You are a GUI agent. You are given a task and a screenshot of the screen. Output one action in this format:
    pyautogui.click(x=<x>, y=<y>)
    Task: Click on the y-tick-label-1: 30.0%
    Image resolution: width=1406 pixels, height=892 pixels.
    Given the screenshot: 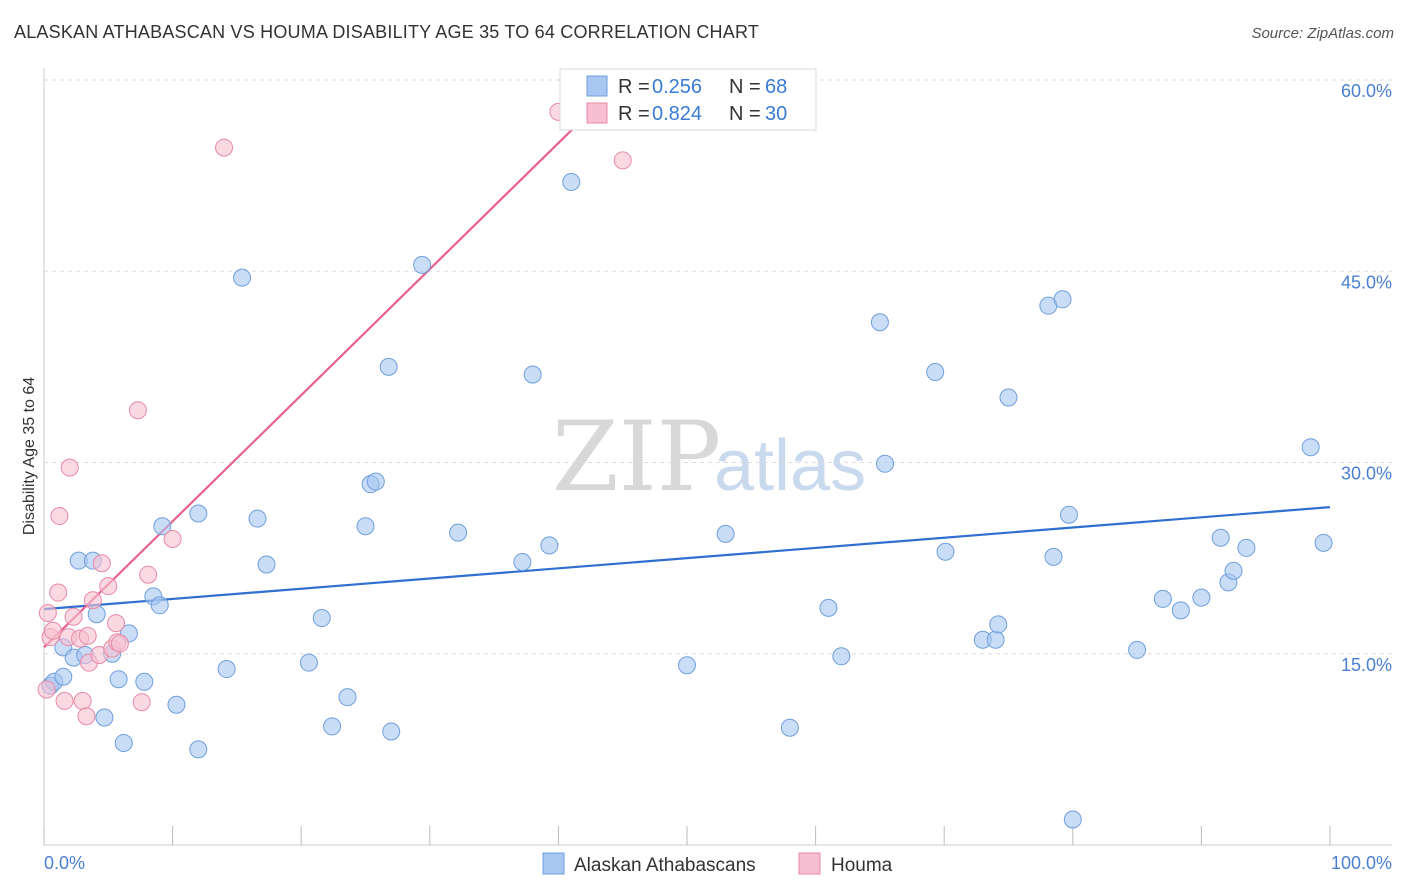 What is the action you would take?
    pyautogui.click(x=1366, y=474)
    